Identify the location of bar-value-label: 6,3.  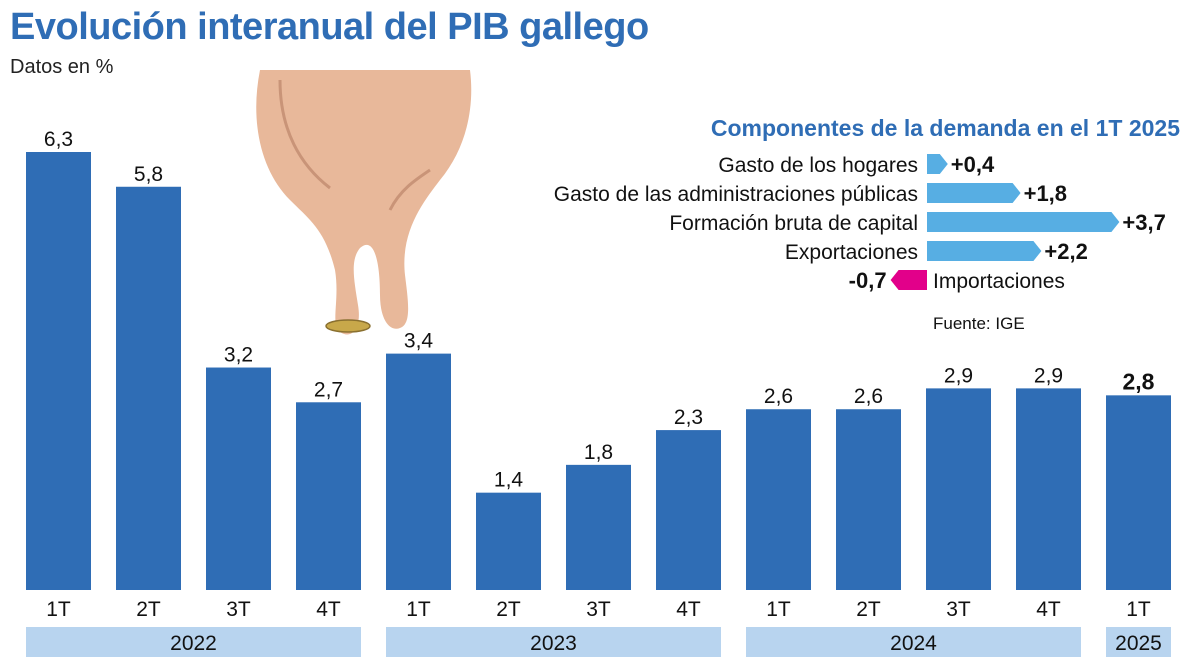
(58, 139).